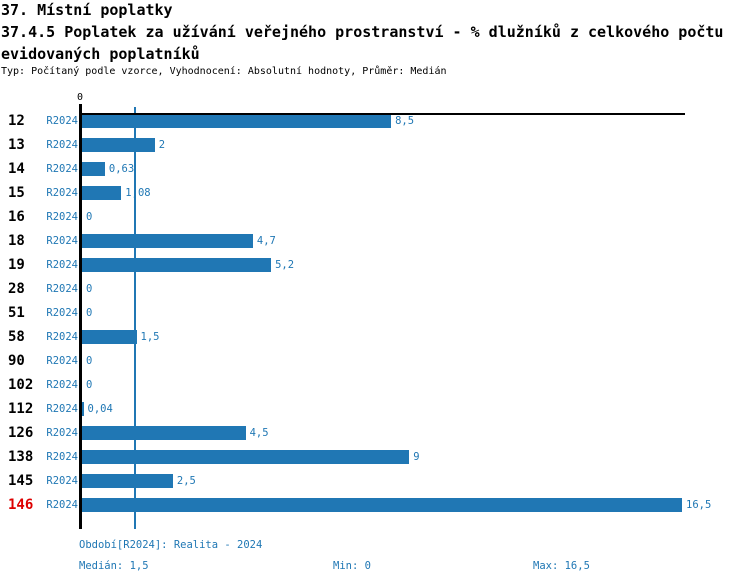 This screenshot has width=750, height=582. Describe the element at coordinates (259, 433) in the screenshot. I see `value-label: 4,5` at that location.